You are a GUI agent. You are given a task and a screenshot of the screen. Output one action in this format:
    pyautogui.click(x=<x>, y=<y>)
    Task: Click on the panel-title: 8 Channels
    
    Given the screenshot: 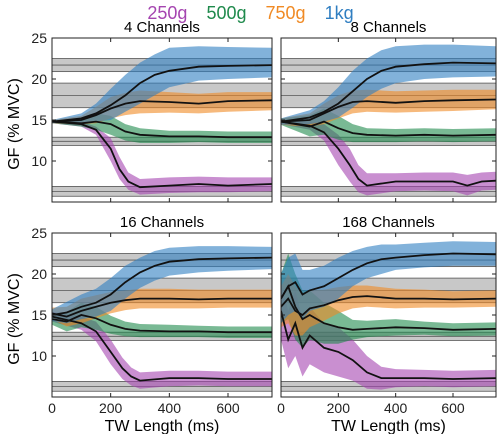 What is the action you would take?
    pyautogui.click(x=389, y=27)
    